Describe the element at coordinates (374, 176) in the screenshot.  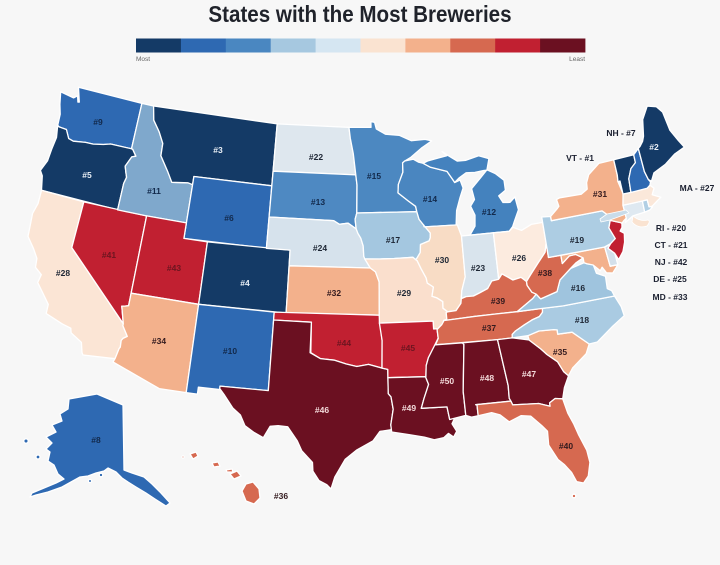
I see `svg-text: #15` at that location.